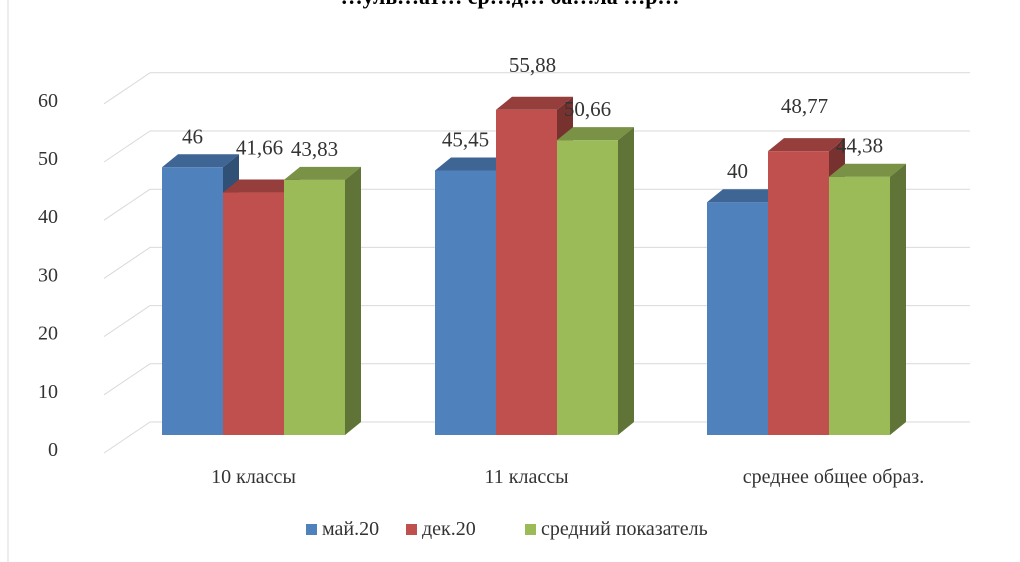 The image size is (1020, 562). What do you see at coordinates (804, 106) in the screenshot?
I see `data-label: 48,77` at bounding box center [804, 106].